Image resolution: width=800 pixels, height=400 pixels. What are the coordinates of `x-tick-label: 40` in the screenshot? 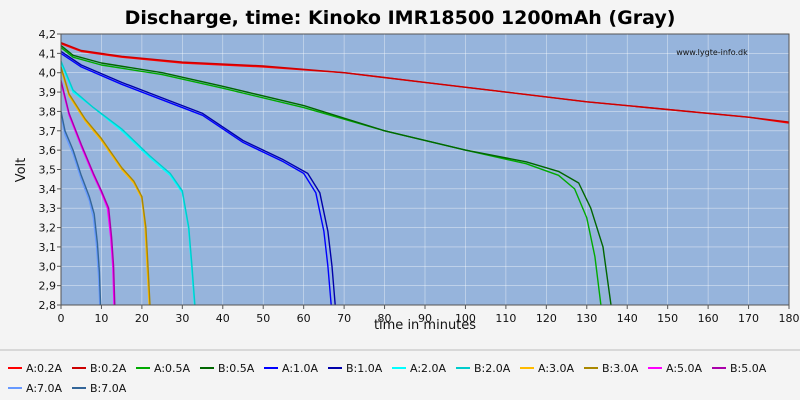 It's located at (223, 318).